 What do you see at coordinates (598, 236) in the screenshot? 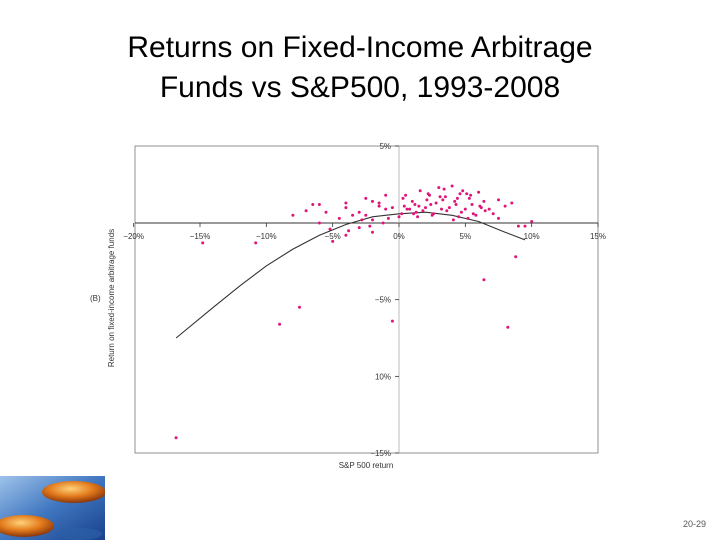
I see `x-tick-label: 15%` at bounding box center [598, 236].